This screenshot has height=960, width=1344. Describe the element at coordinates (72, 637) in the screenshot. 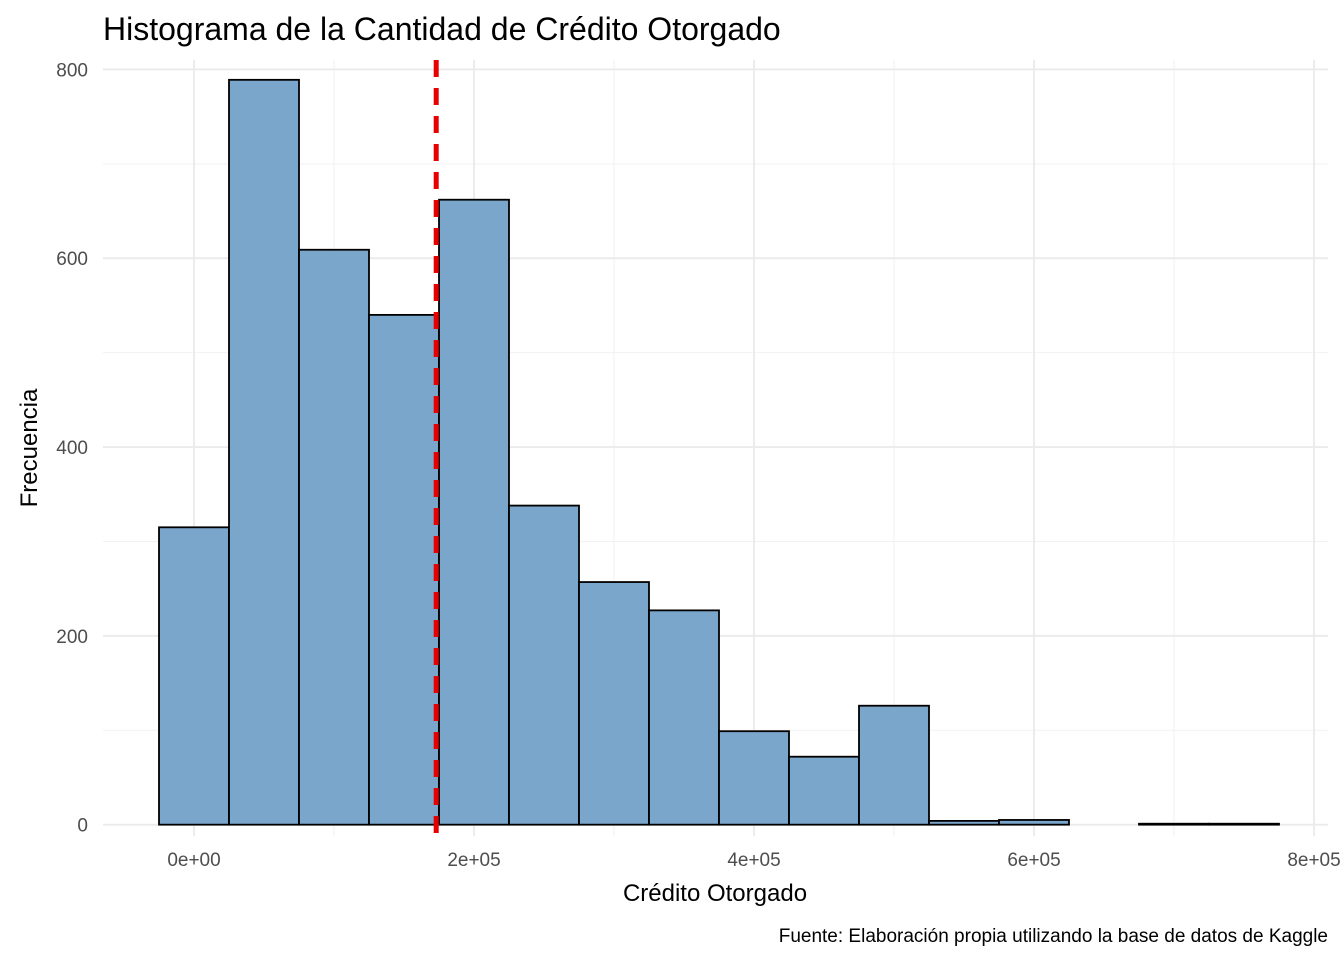

I see `y-tick-label: 200` at that location.